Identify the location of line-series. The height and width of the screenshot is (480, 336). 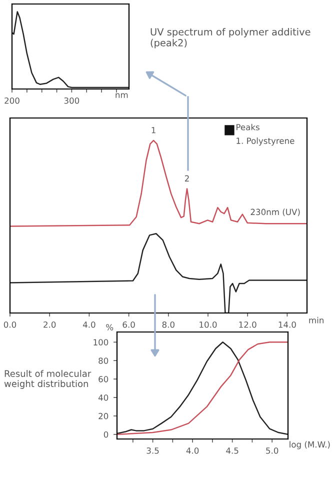
(202, 389).